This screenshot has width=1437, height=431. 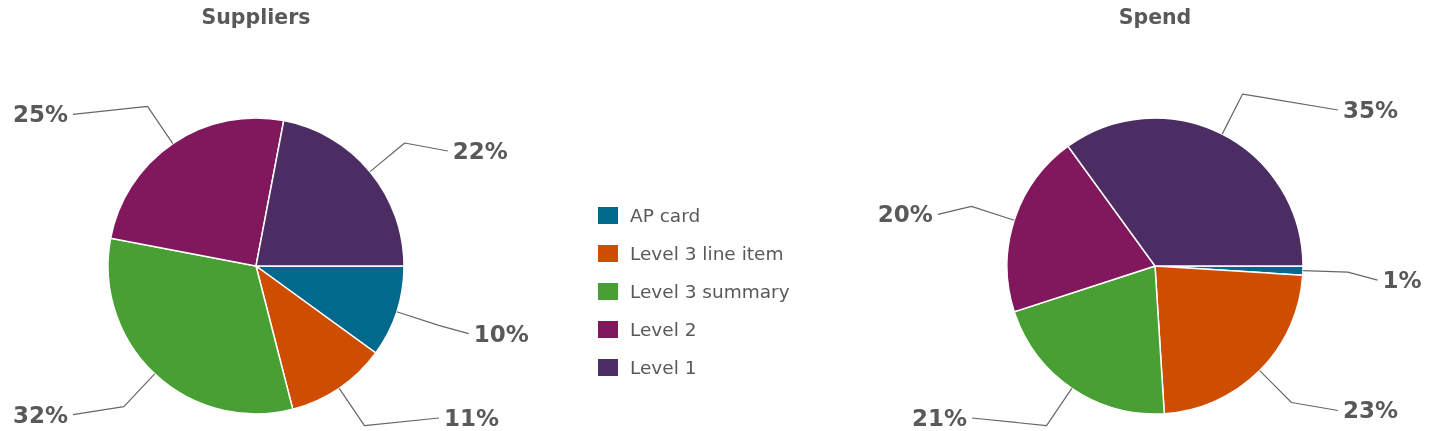 I want to click on data-label: 10%, so click(x=501, y=333).